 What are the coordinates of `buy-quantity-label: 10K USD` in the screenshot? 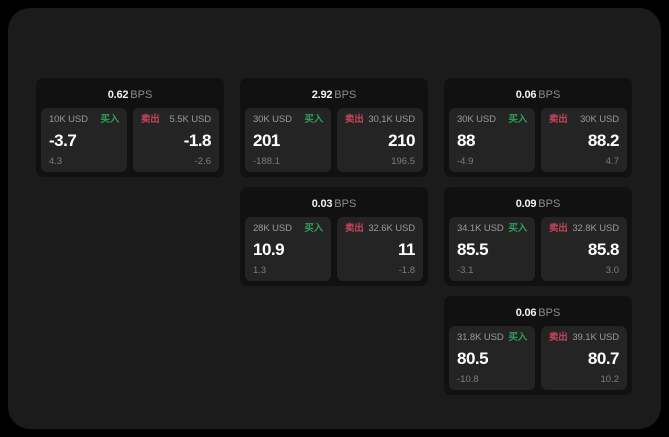 It's located at (68, 119).